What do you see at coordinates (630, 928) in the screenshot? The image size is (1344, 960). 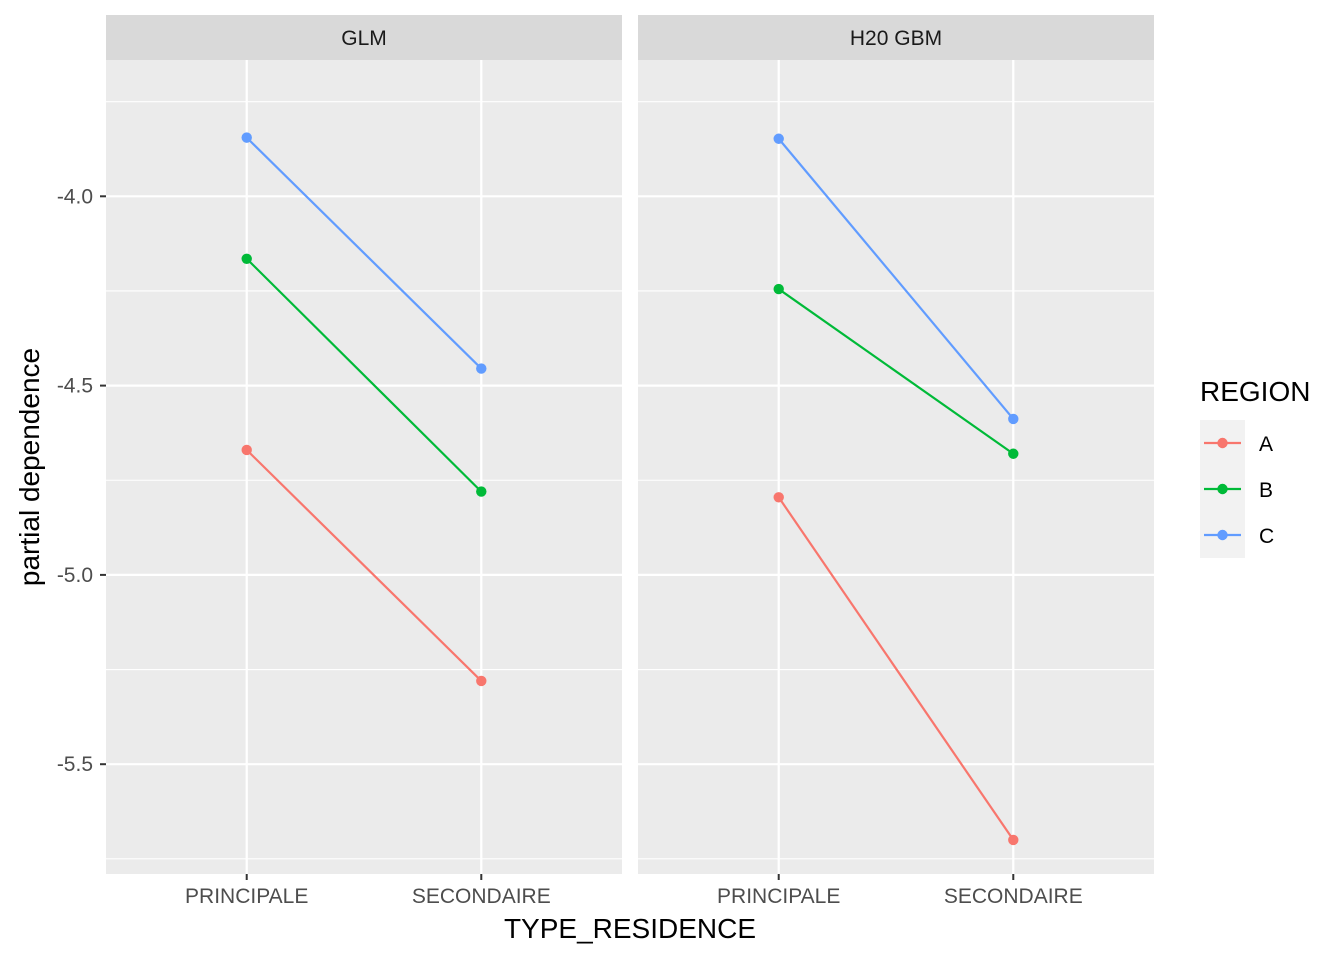 I see `x-axis-title: TYPE_RESIDENCE` at bounding box center [630, 928].